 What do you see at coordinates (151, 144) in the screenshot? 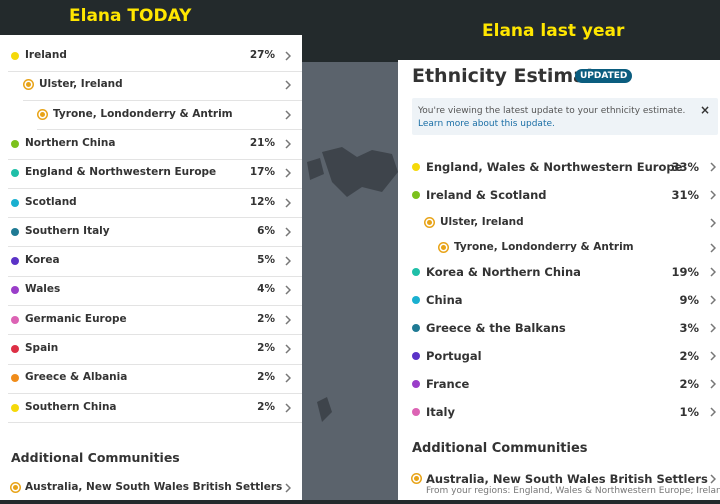
I see `region-row: Northern China 21%` at bounding box center [151, 144].